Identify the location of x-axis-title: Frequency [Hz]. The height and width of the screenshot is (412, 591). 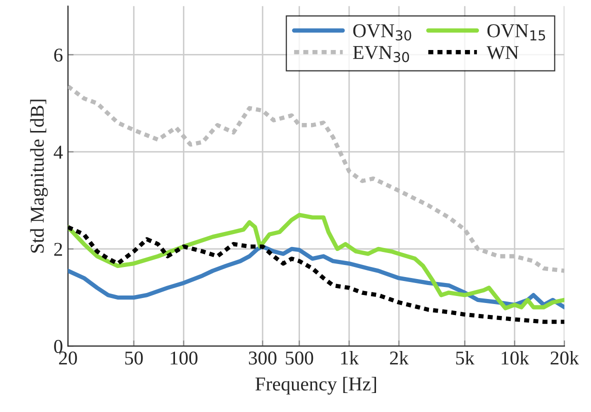
(315, 385).